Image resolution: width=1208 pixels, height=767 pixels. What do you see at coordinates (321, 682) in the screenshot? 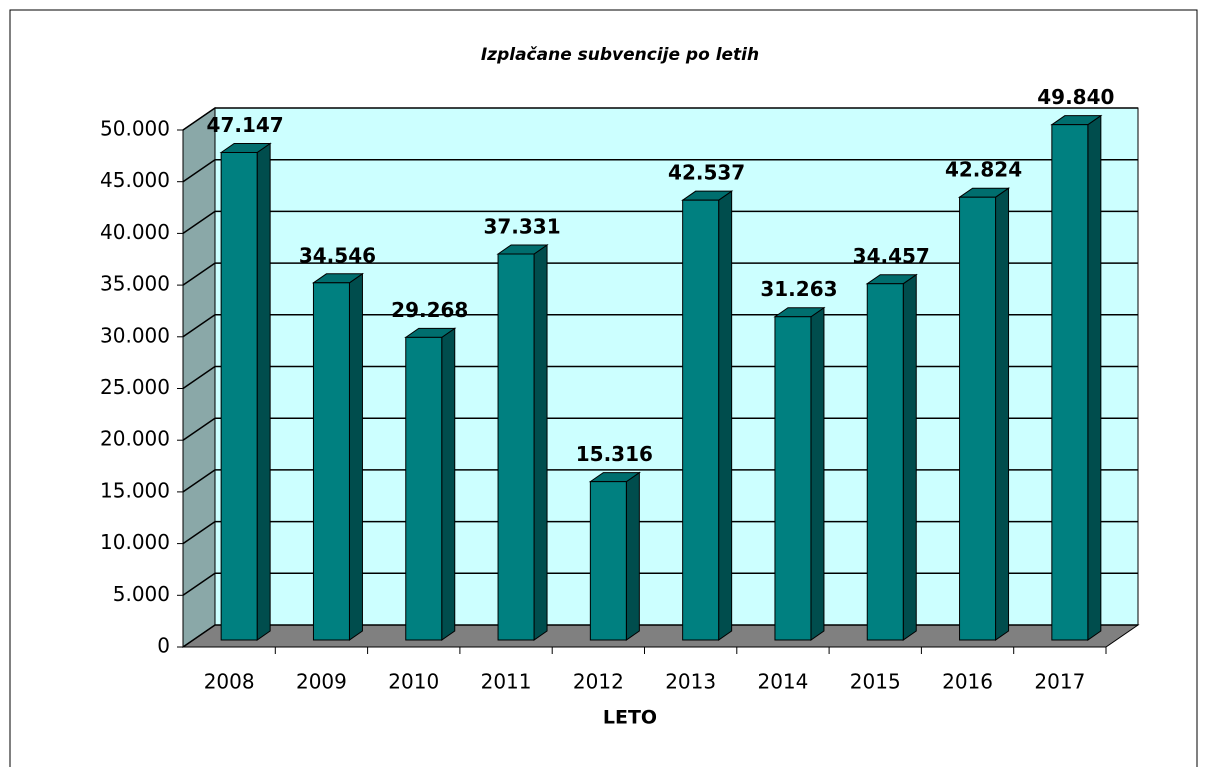
I see `x-tick-label: 2009` at bounding box center [321, 682].